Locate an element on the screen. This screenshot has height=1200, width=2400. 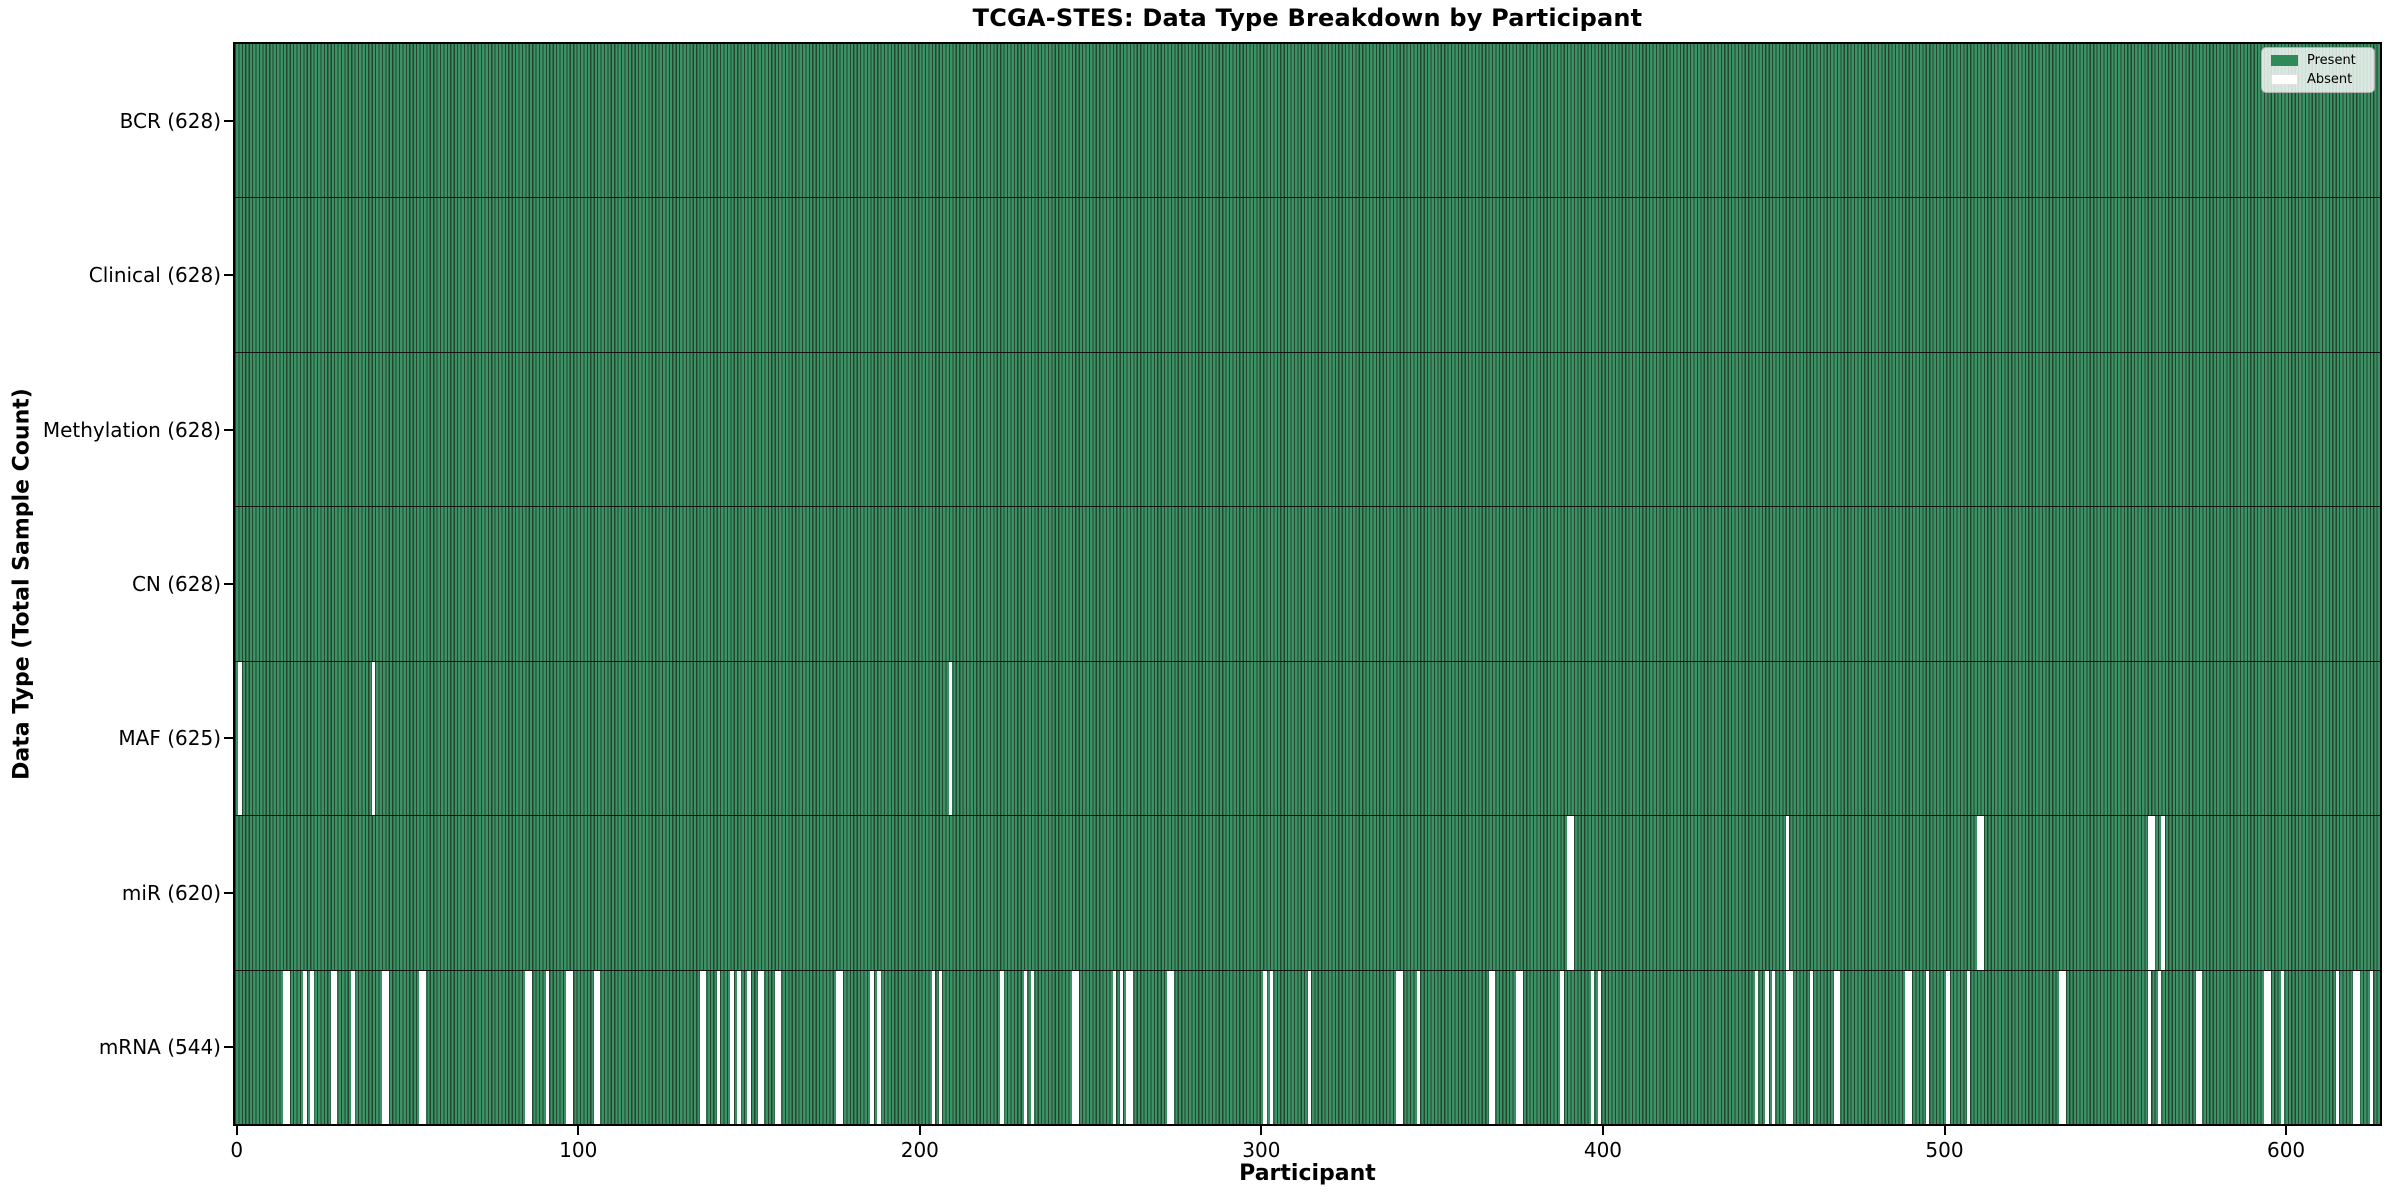
row-mrna is located at coordinates (1307, 1046).